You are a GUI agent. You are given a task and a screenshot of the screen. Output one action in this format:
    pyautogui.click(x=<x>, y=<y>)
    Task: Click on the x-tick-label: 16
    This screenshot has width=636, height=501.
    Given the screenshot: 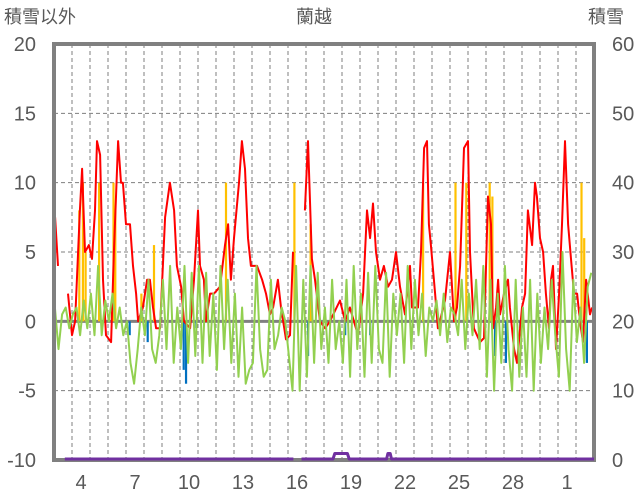 What is the action you would take?
    pyautogui.click(x=297, y=483)
    